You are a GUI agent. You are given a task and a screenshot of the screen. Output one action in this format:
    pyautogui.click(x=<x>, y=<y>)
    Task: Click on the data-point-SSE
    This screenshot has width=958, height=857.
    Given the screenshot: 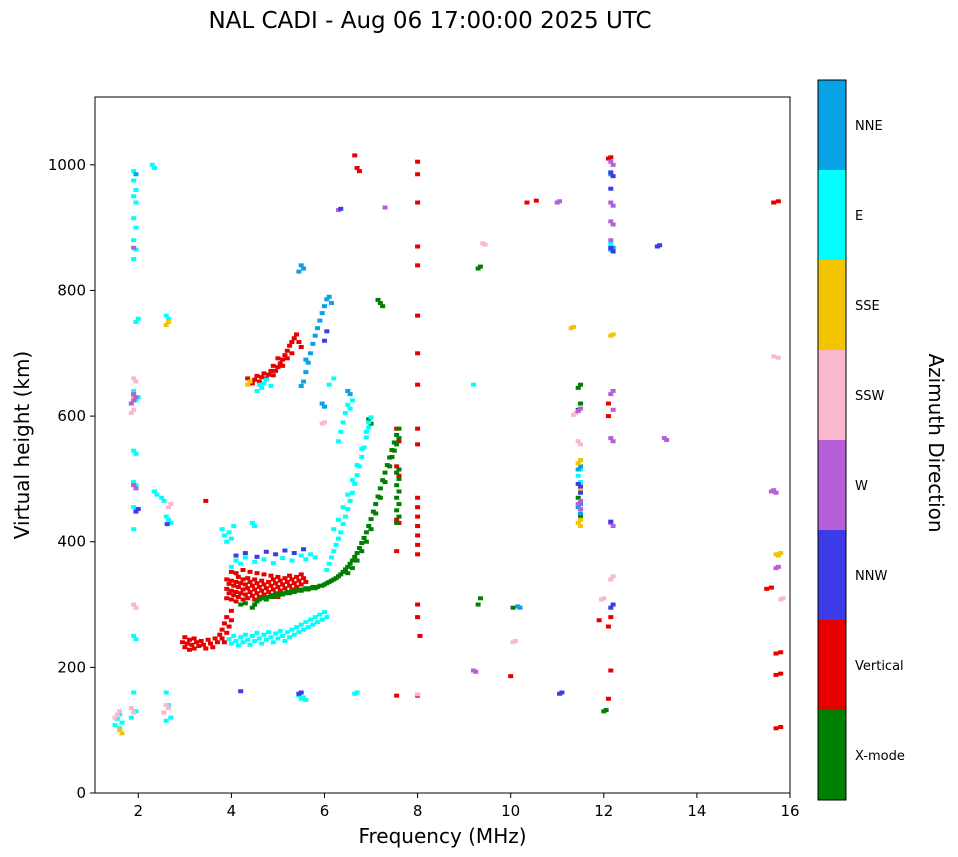 What is the action you would take?
    pyautogui.click(x=120, y=730)
    